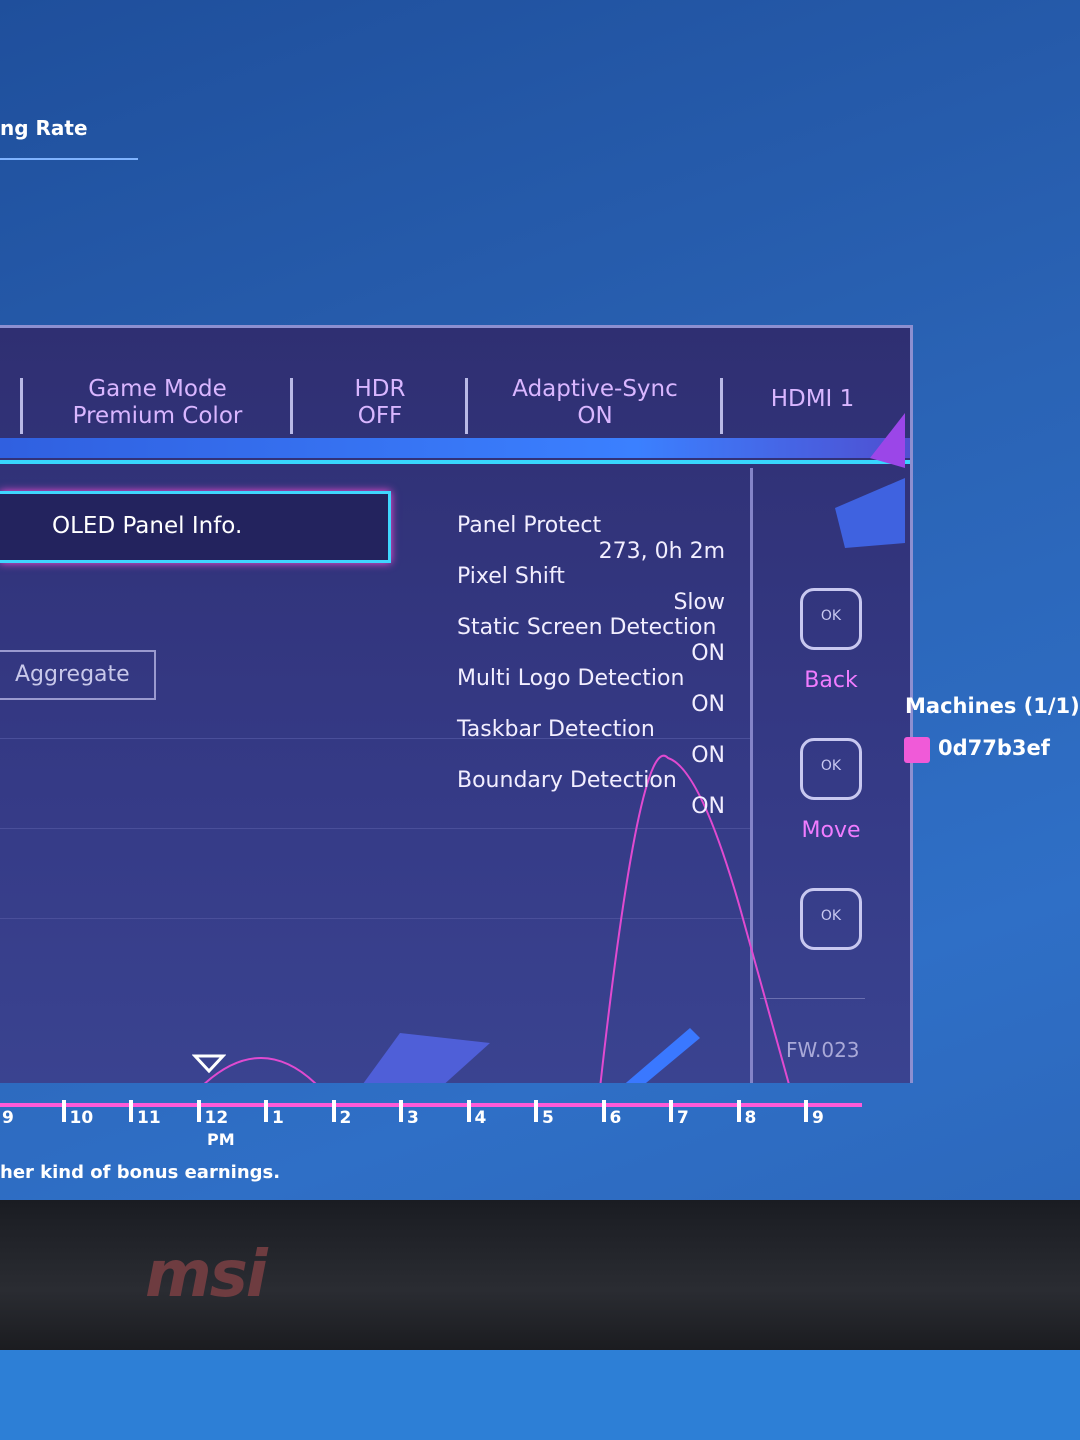  I want to click on tab-line1: HDMI 1, so click(812, 399).